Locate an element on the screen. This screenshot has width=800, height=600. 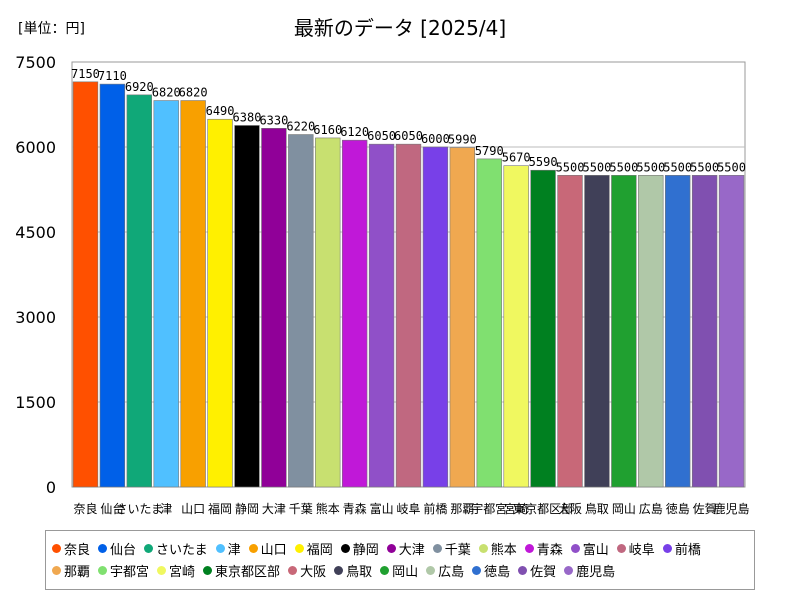
data-label: 6220 is located at coordinates (300, 127).